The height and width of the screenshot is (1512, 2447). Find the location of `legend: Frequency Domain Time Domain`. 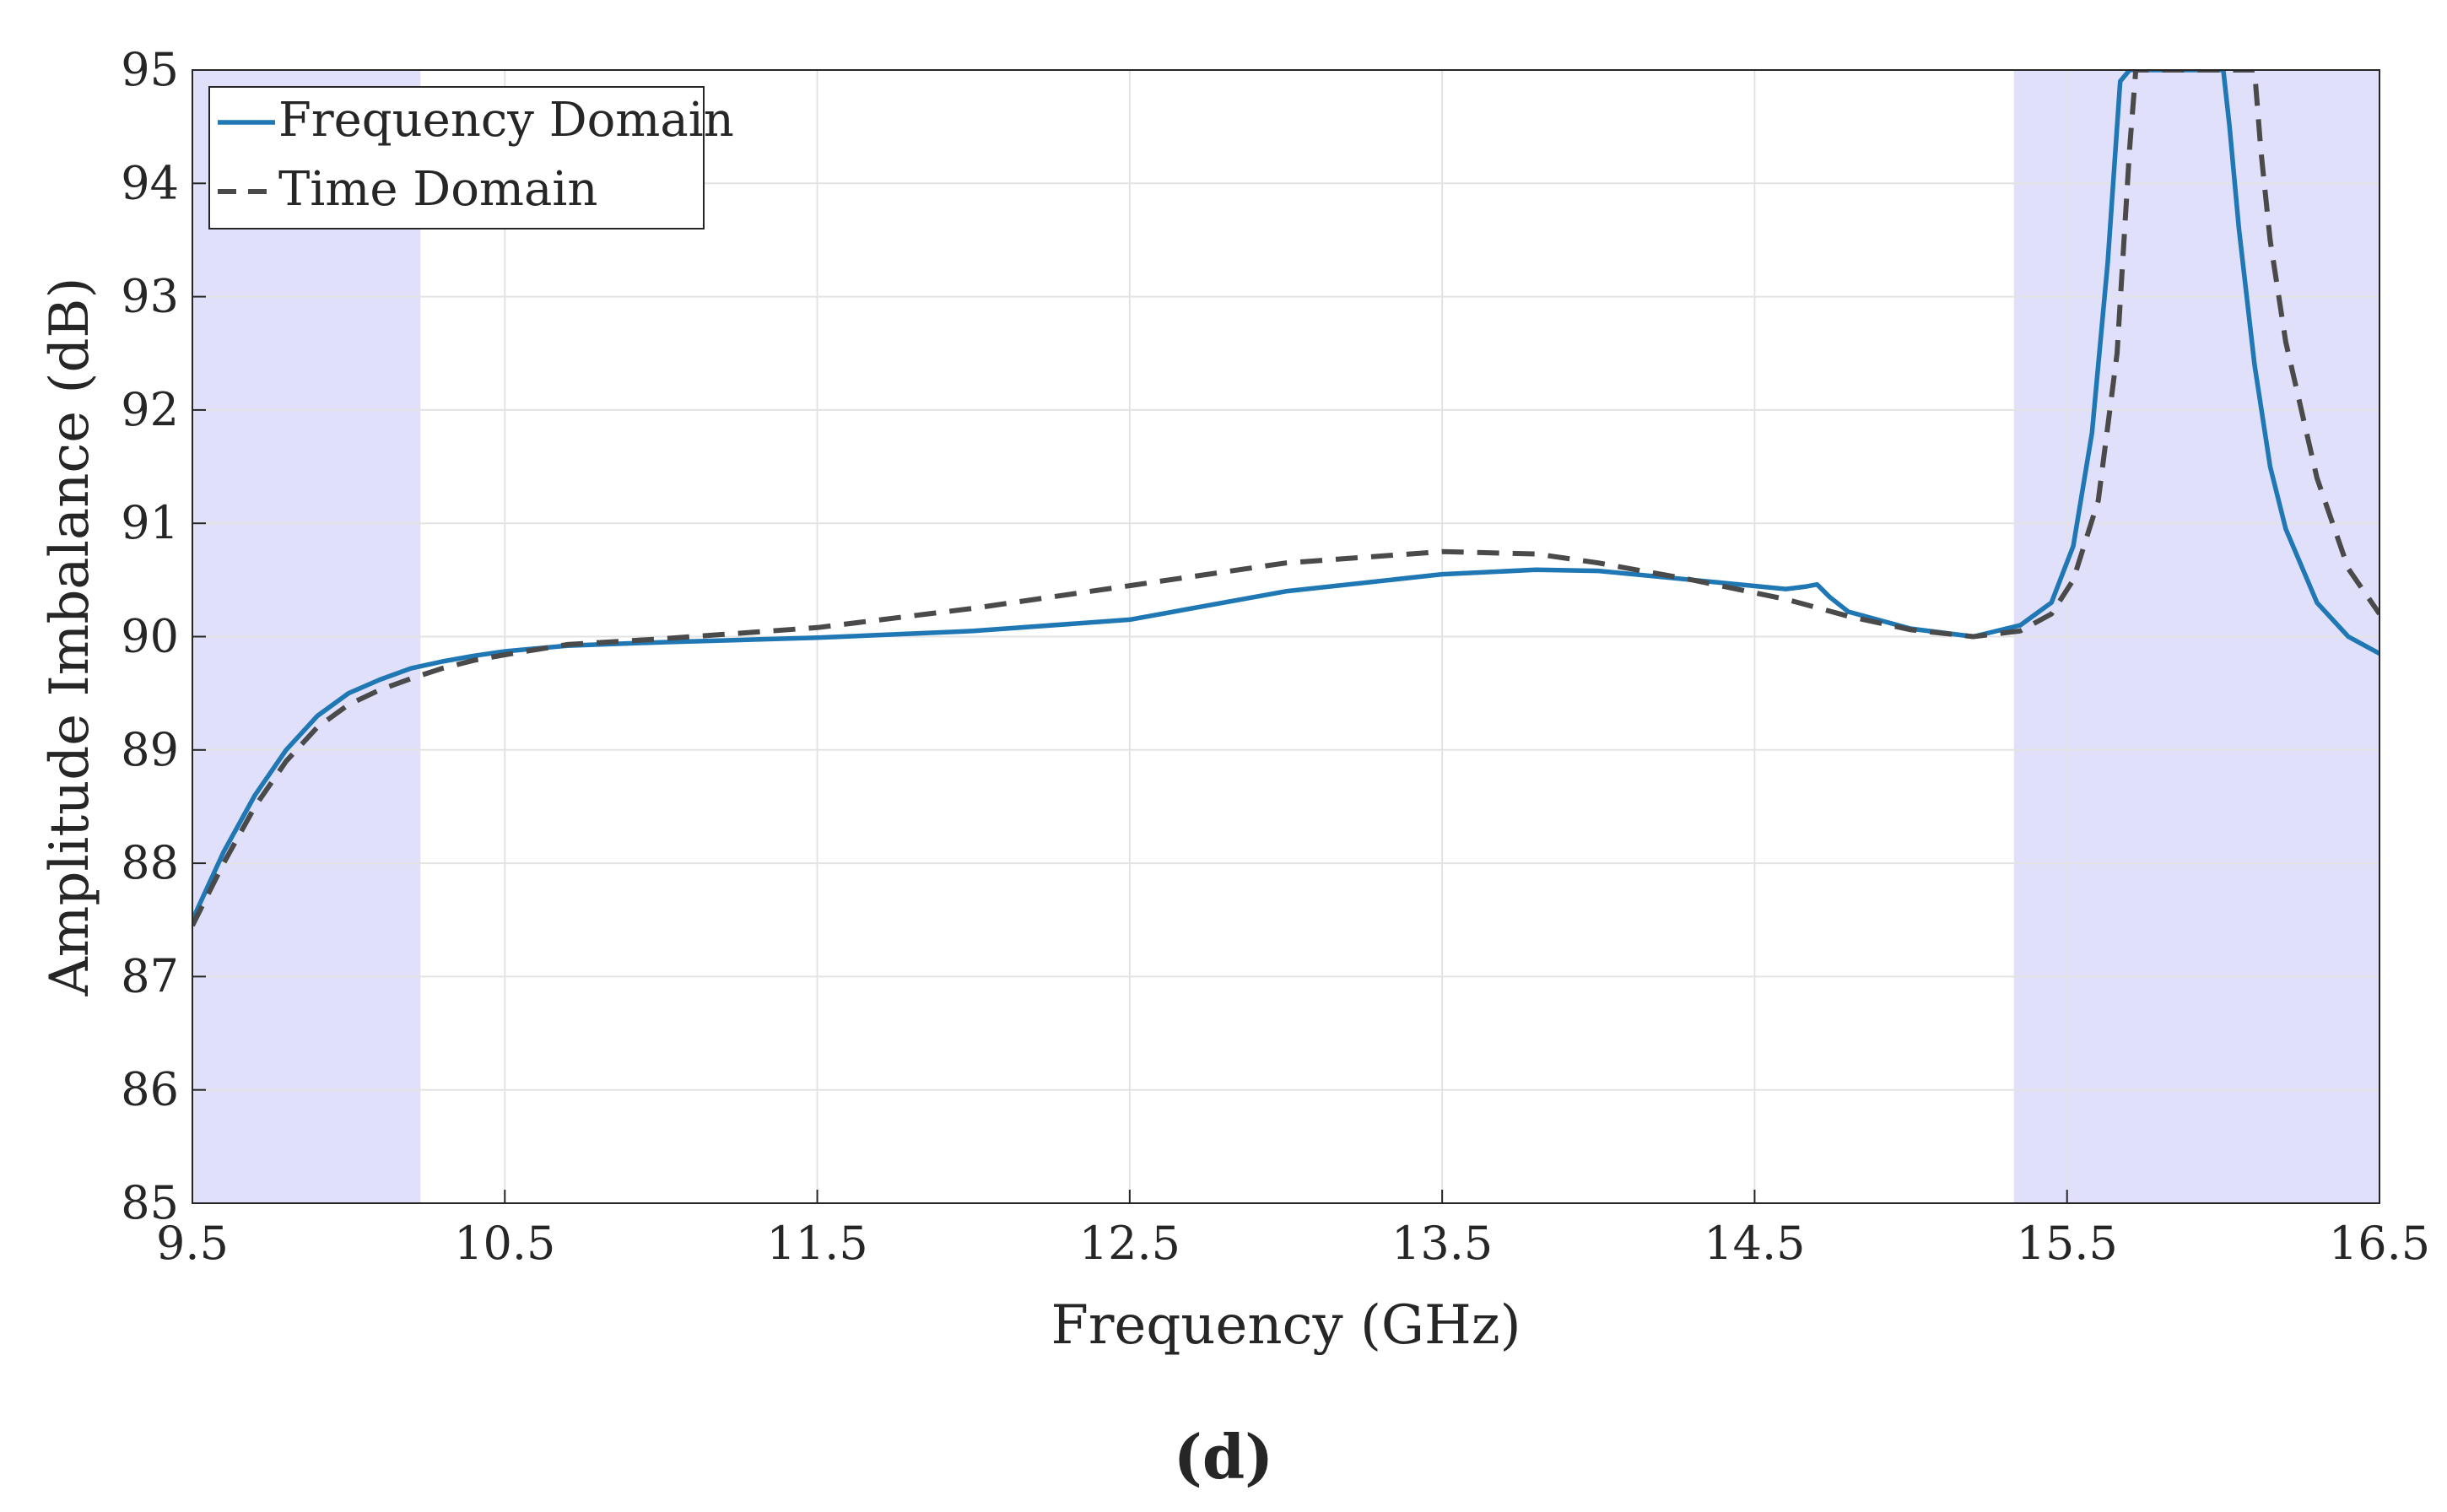

legend: Frequency Domain Time Domain is located at coordinates (471, 158).